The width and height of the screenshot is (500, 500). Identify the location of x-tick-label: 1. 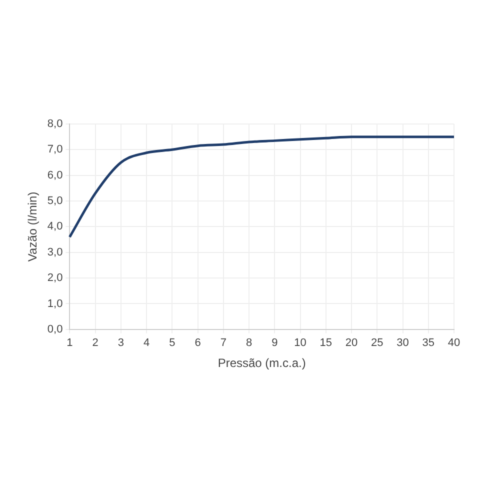
(69, 343).